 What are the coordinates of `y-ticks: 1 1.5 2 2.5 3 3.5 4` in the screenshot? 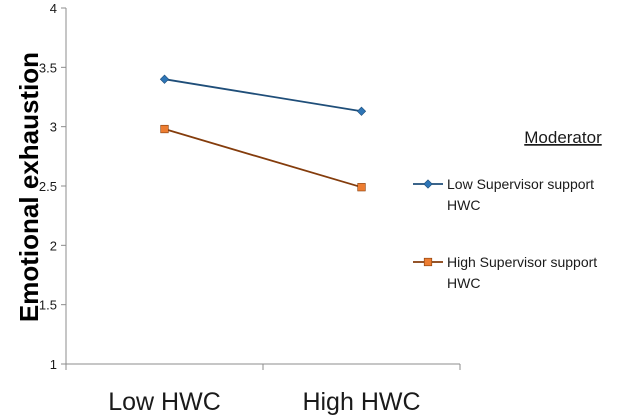 It's located at (48, 186).